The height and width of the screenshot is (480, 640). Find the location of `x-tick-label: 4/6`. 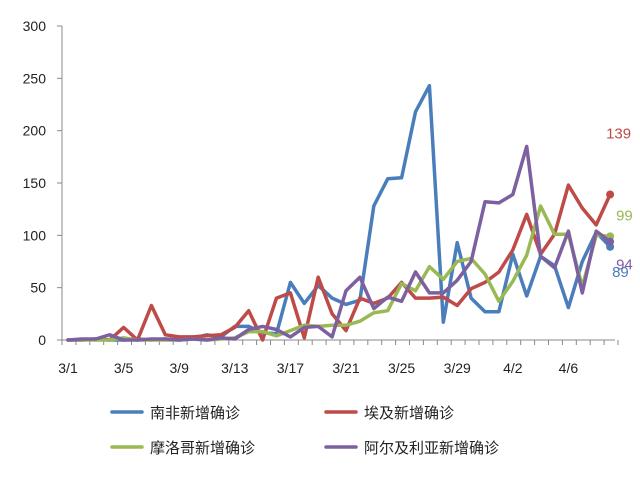

x-tick-label: 4/6 is located at coordinates (569, 368).